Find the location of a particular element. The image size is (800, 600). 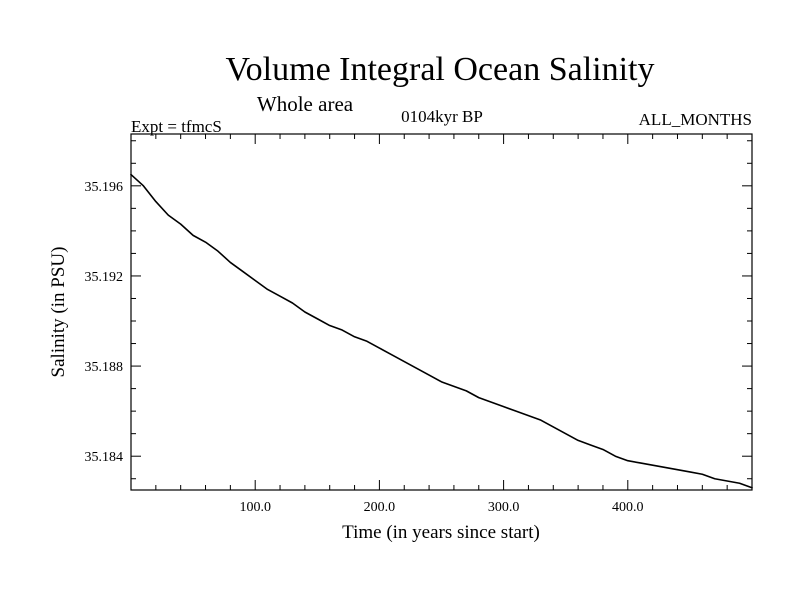

x-axis-label: Time (in years since start) is located at coordinates (441, 532).